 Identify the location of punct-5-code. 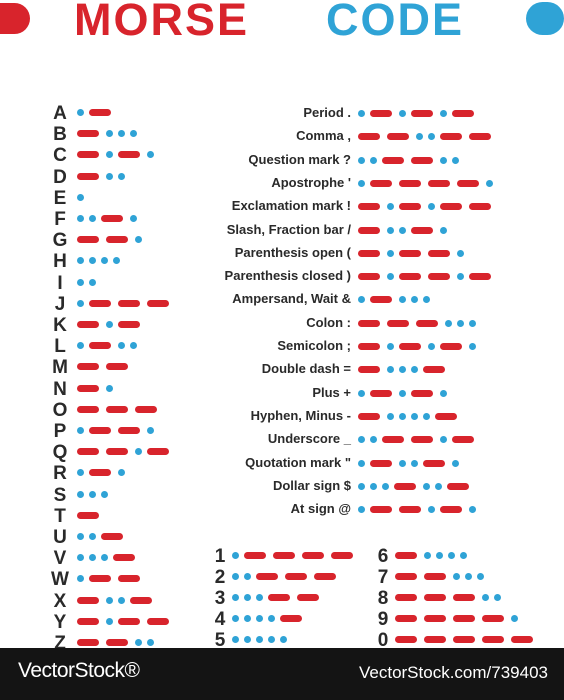
(405, 231).